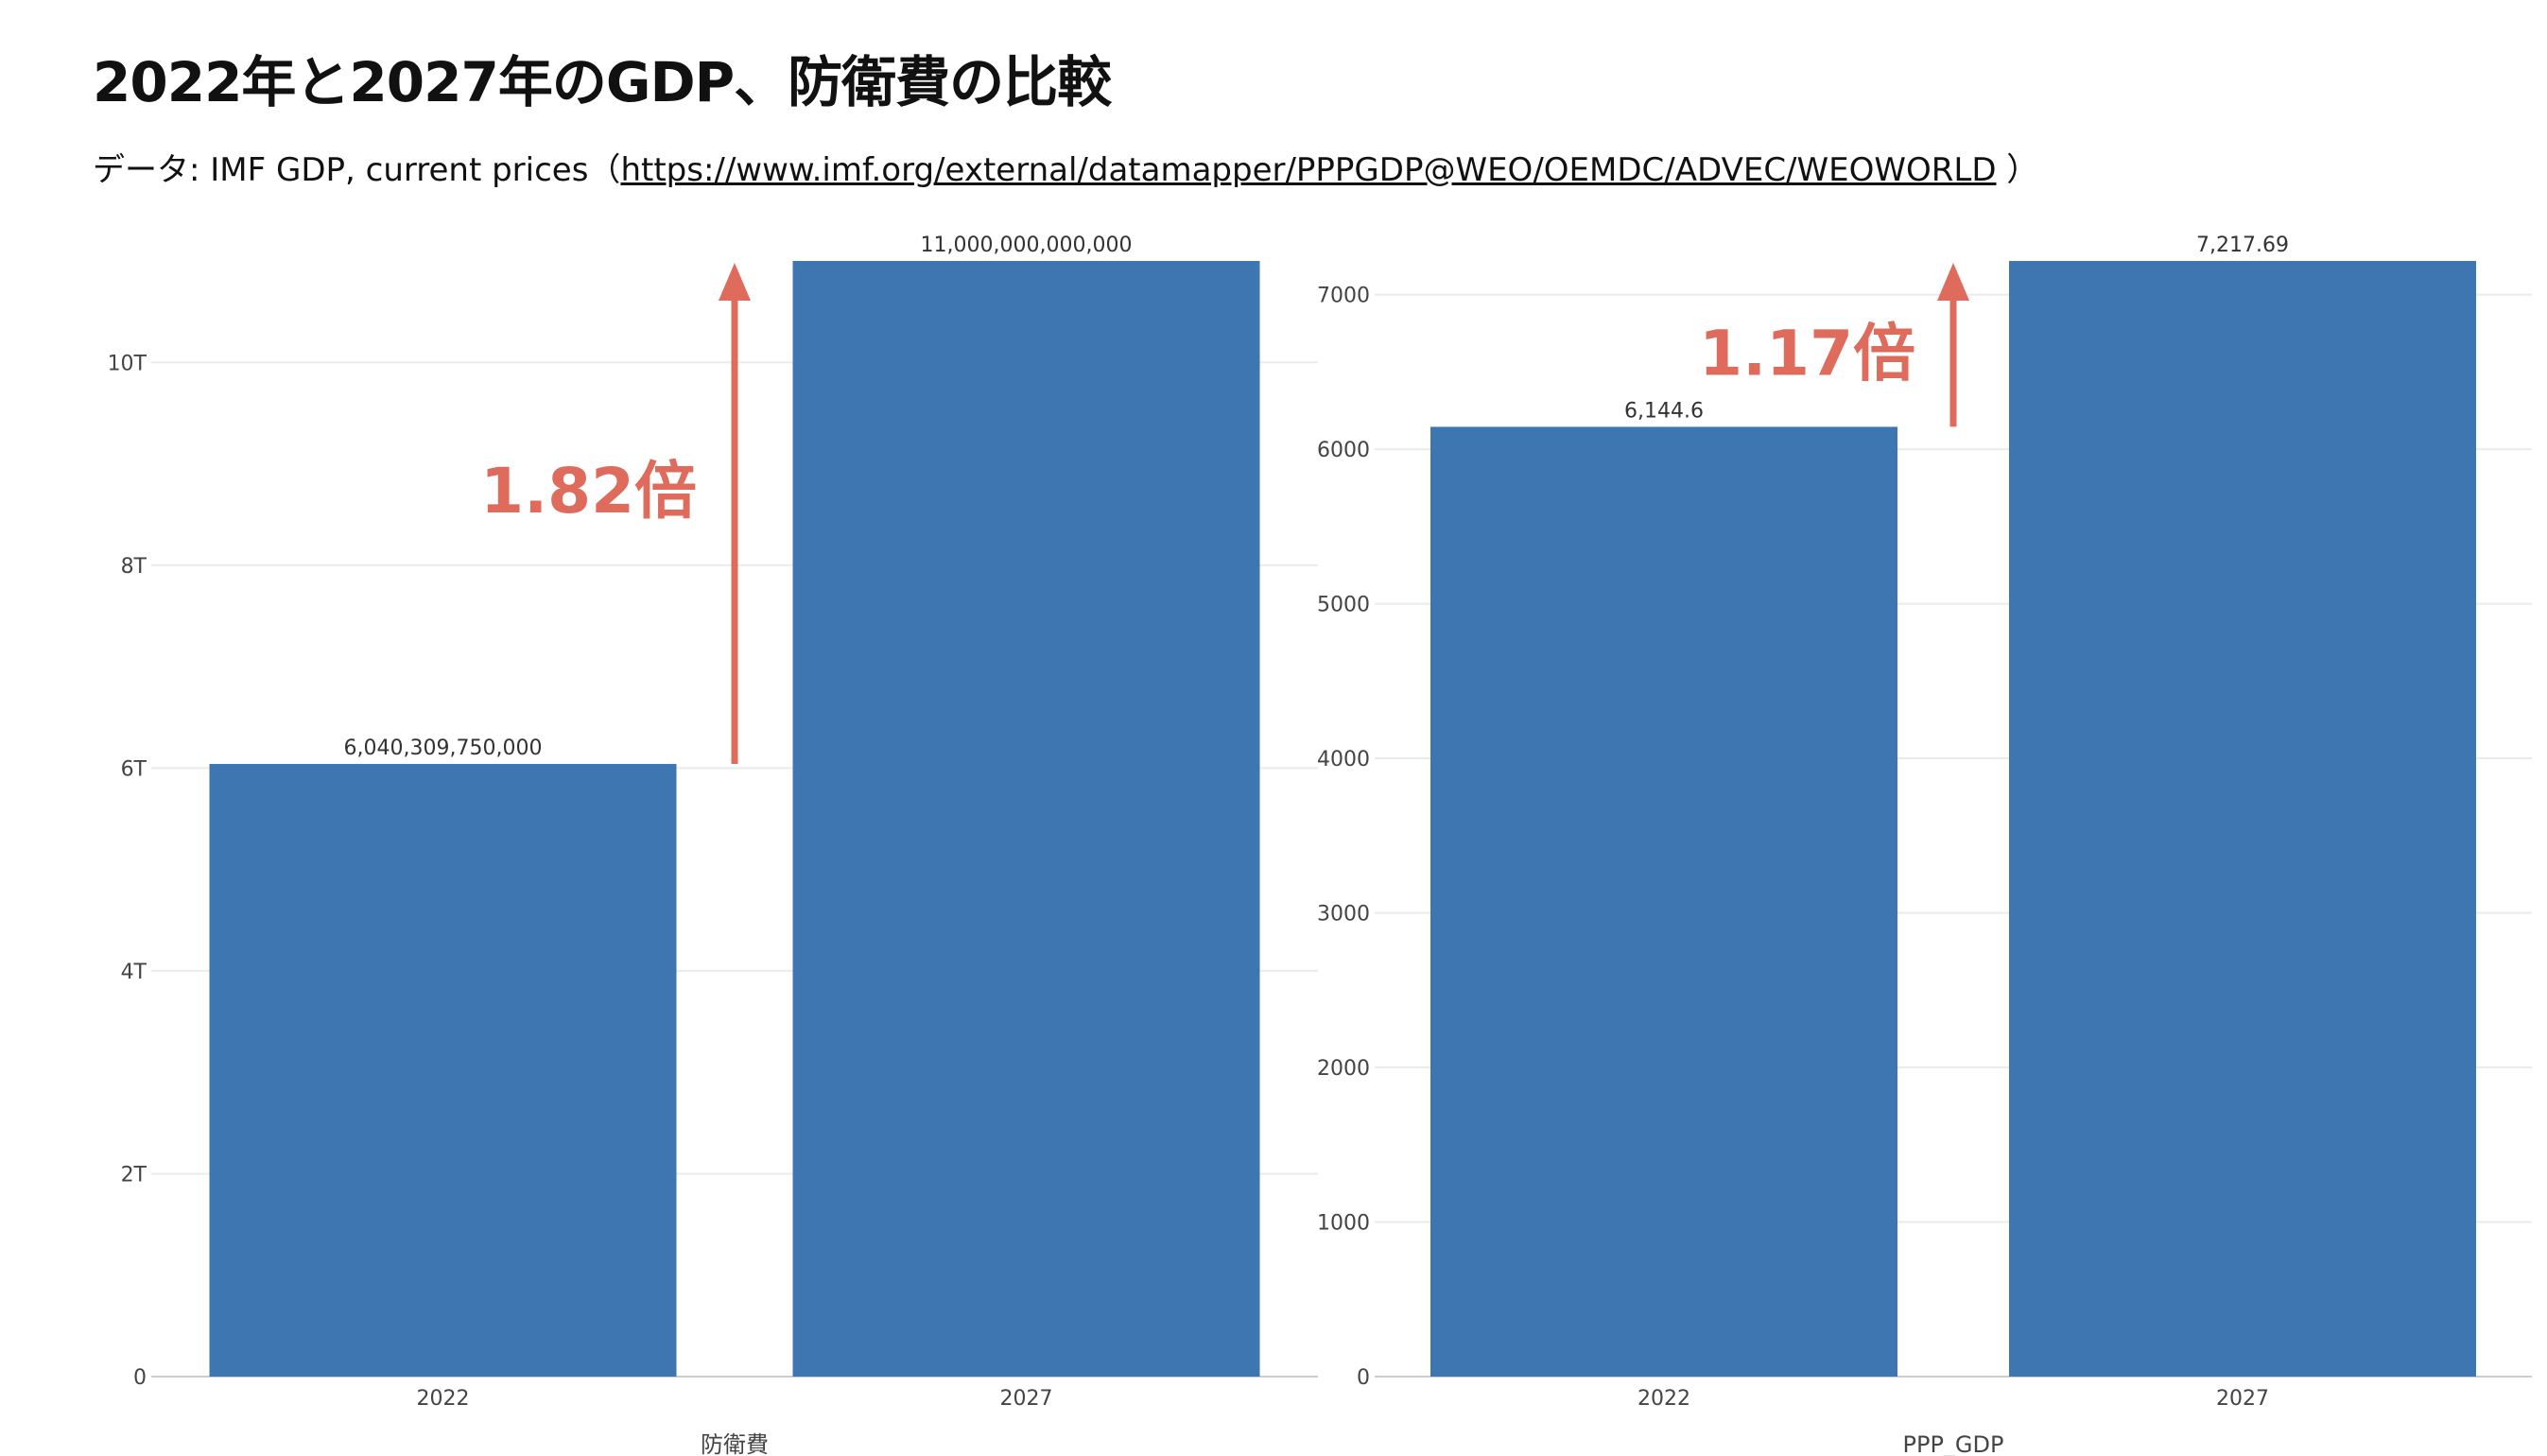 This screenshot has height=1456, width=2547. Describe the element at coordinates (443, 748) in the screenshot. I see `data-label-2022: 6,040,309,750,000` at that location.